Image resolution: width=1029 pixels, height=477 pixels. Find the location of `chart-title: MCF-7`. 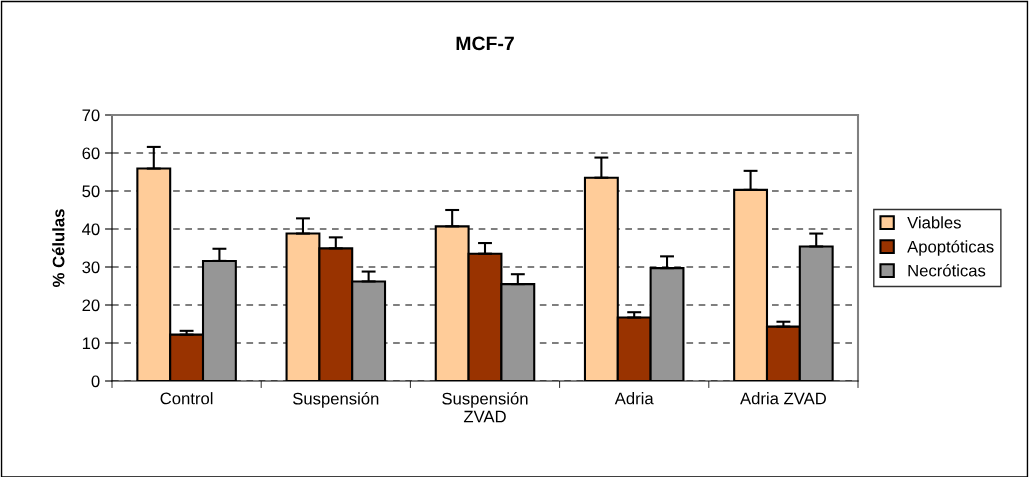

chart-title: MCF-7 is located at coordinates (485, 43).